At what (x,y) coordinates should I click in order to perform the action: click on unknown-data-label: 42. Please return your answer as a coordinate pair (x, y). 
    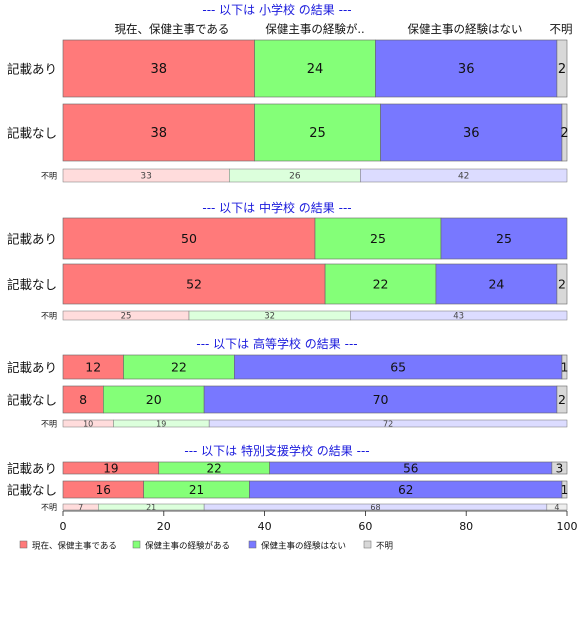
    Looking at the image, I should click on (463, 177).